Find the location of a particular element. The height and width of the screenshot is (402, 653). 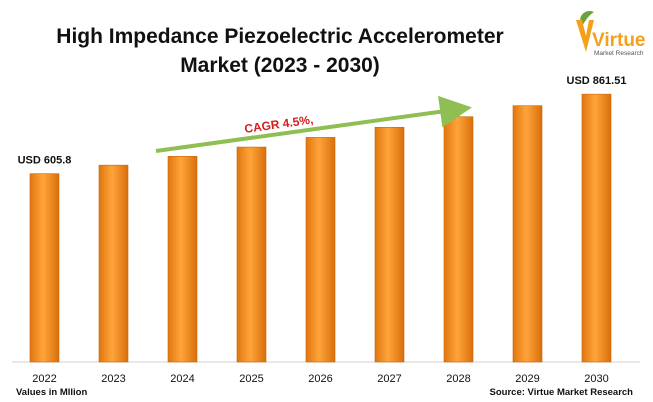

x-tick-2023: 2023 is located at coordinates (113, 379).